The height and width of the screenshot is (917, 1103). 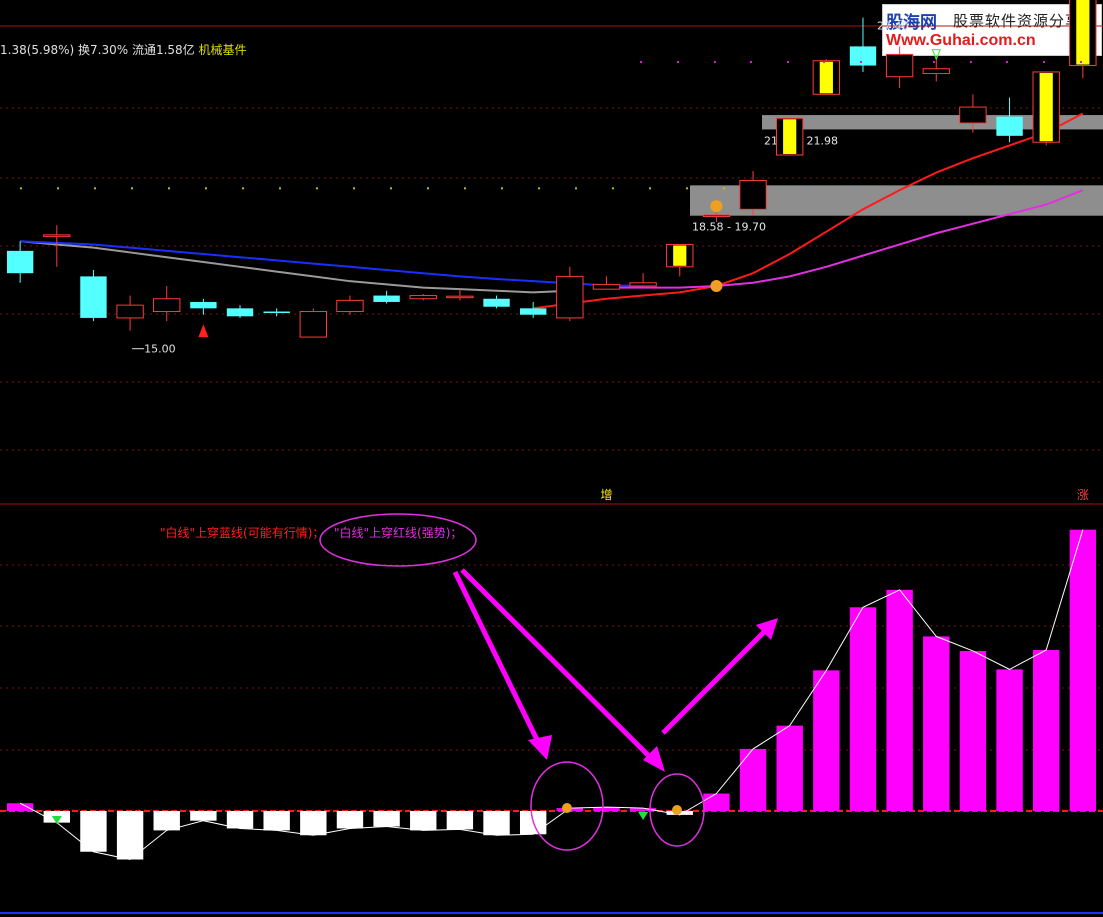 I want to click on quote-header: 1.38(5.98%) 换7.30% 流通1.58亿 机械基件, so click(x=123, y=49).